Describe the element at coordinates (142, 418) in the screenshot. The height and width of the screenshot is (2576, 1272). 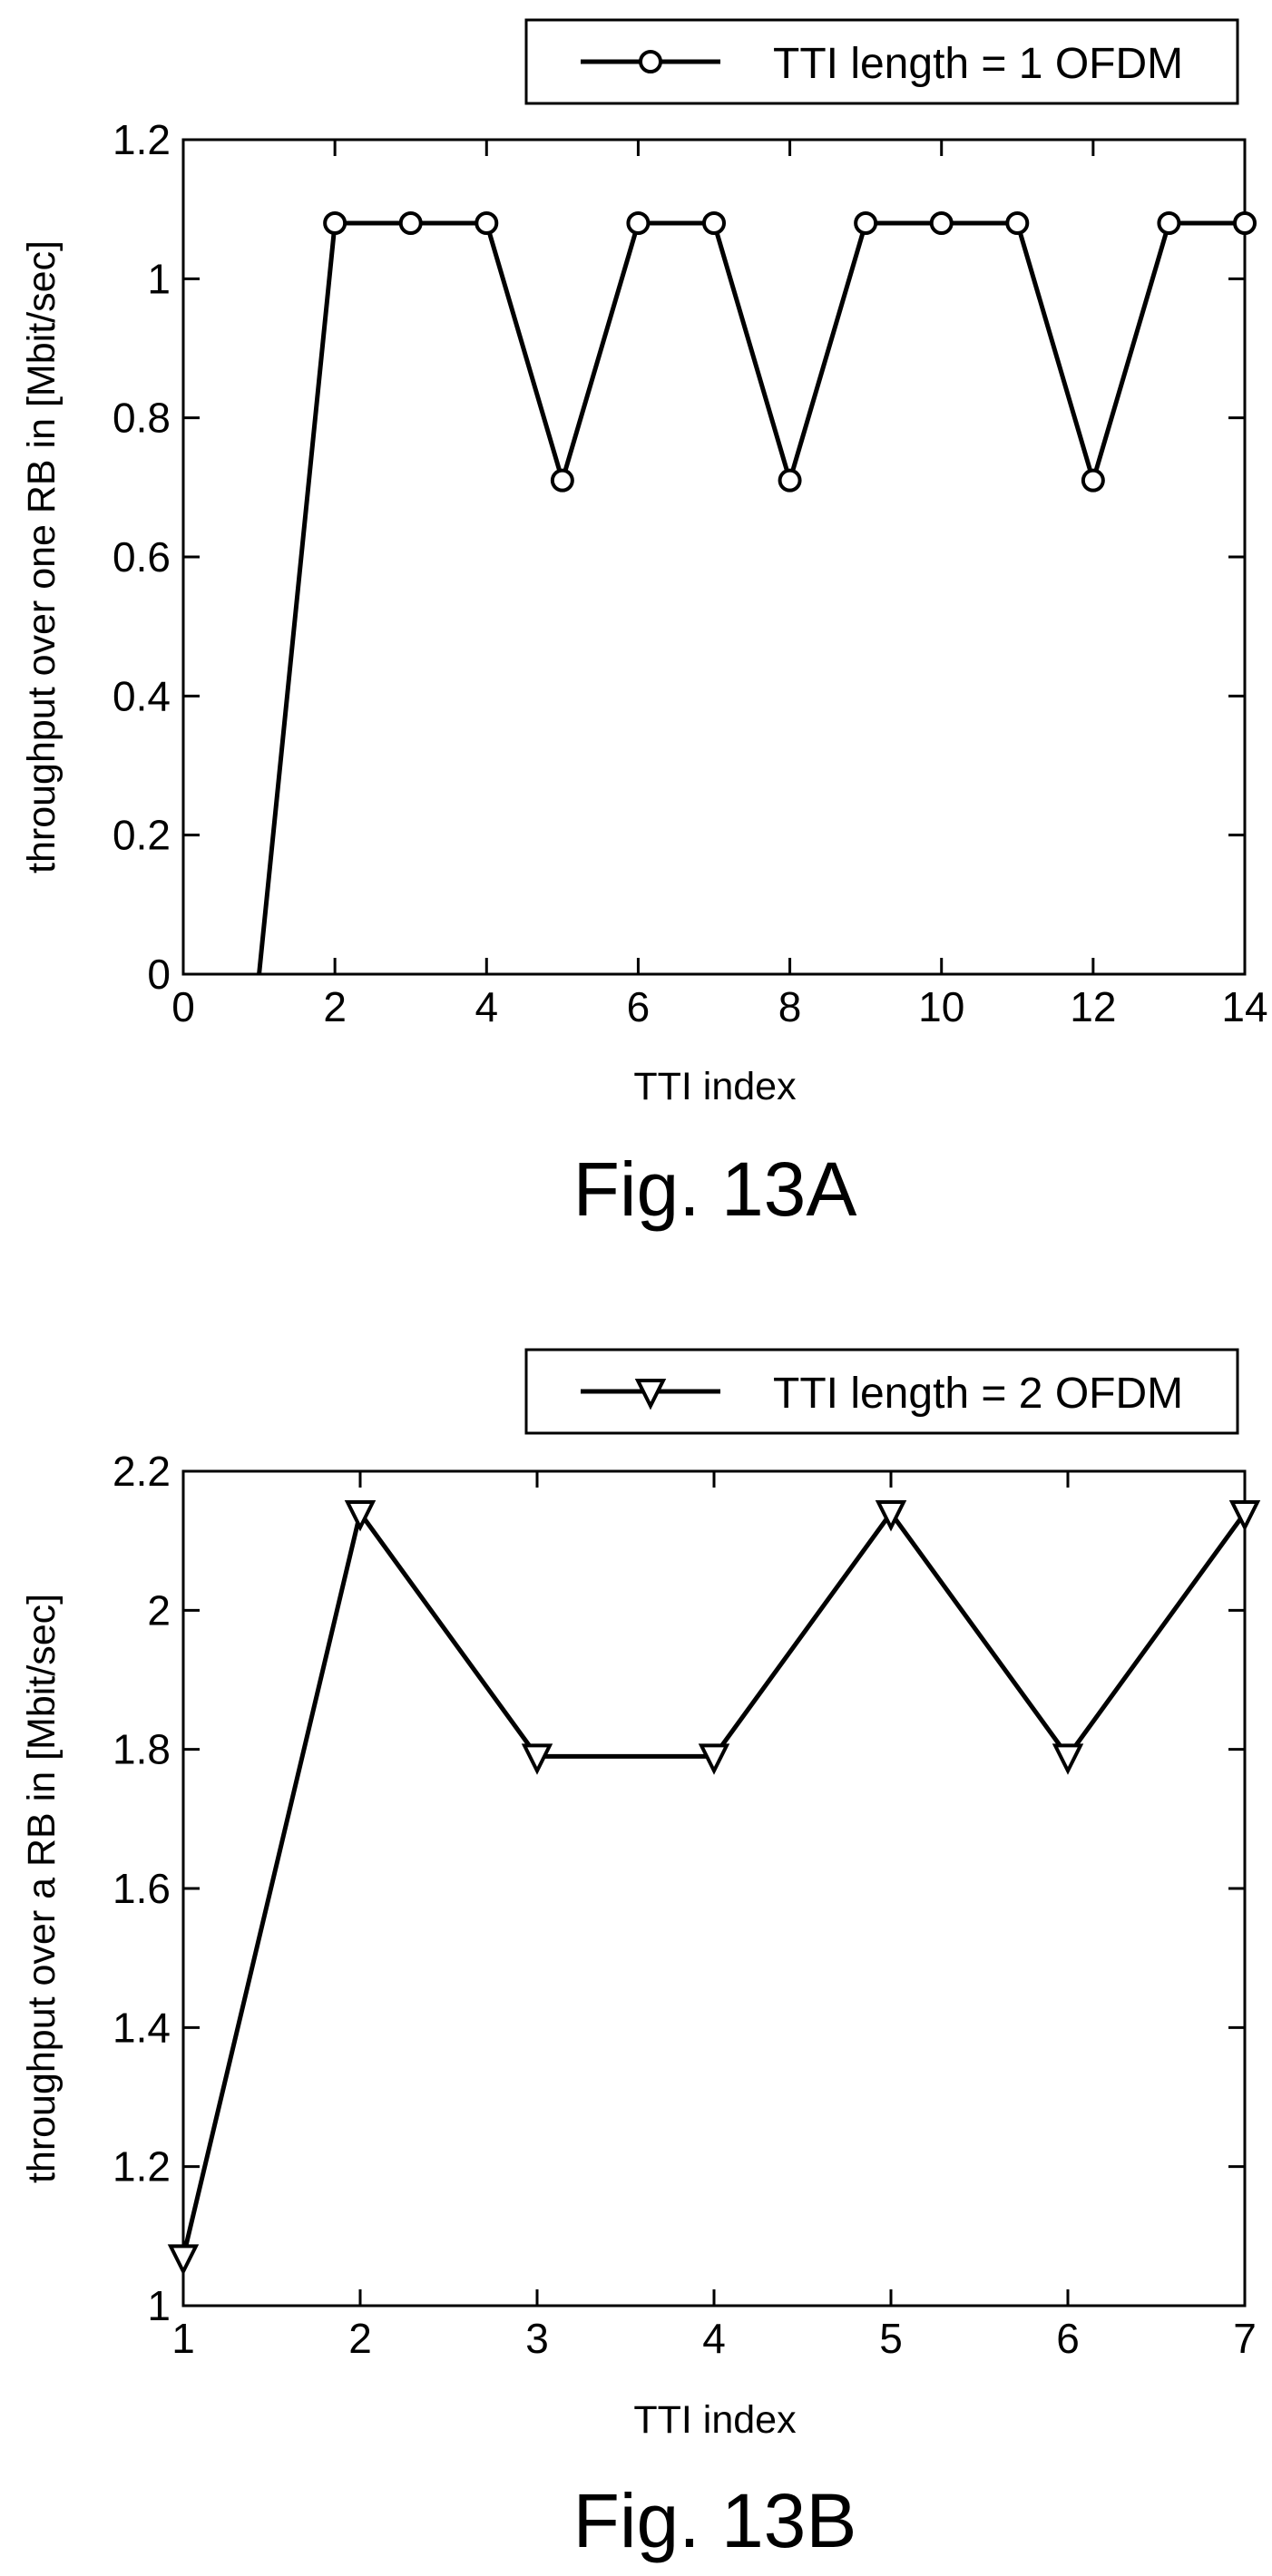
I see `y-tick-label-13a: 0.8` at that location.